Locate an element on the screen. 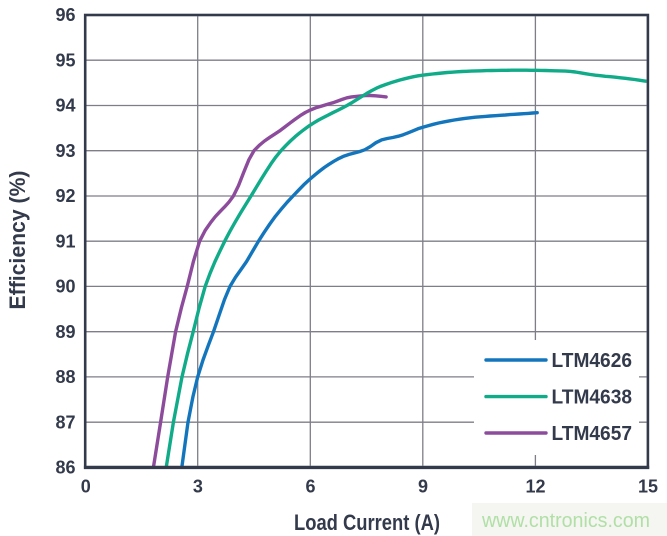  svg-text: 12 is located at coordinates (535, 487).